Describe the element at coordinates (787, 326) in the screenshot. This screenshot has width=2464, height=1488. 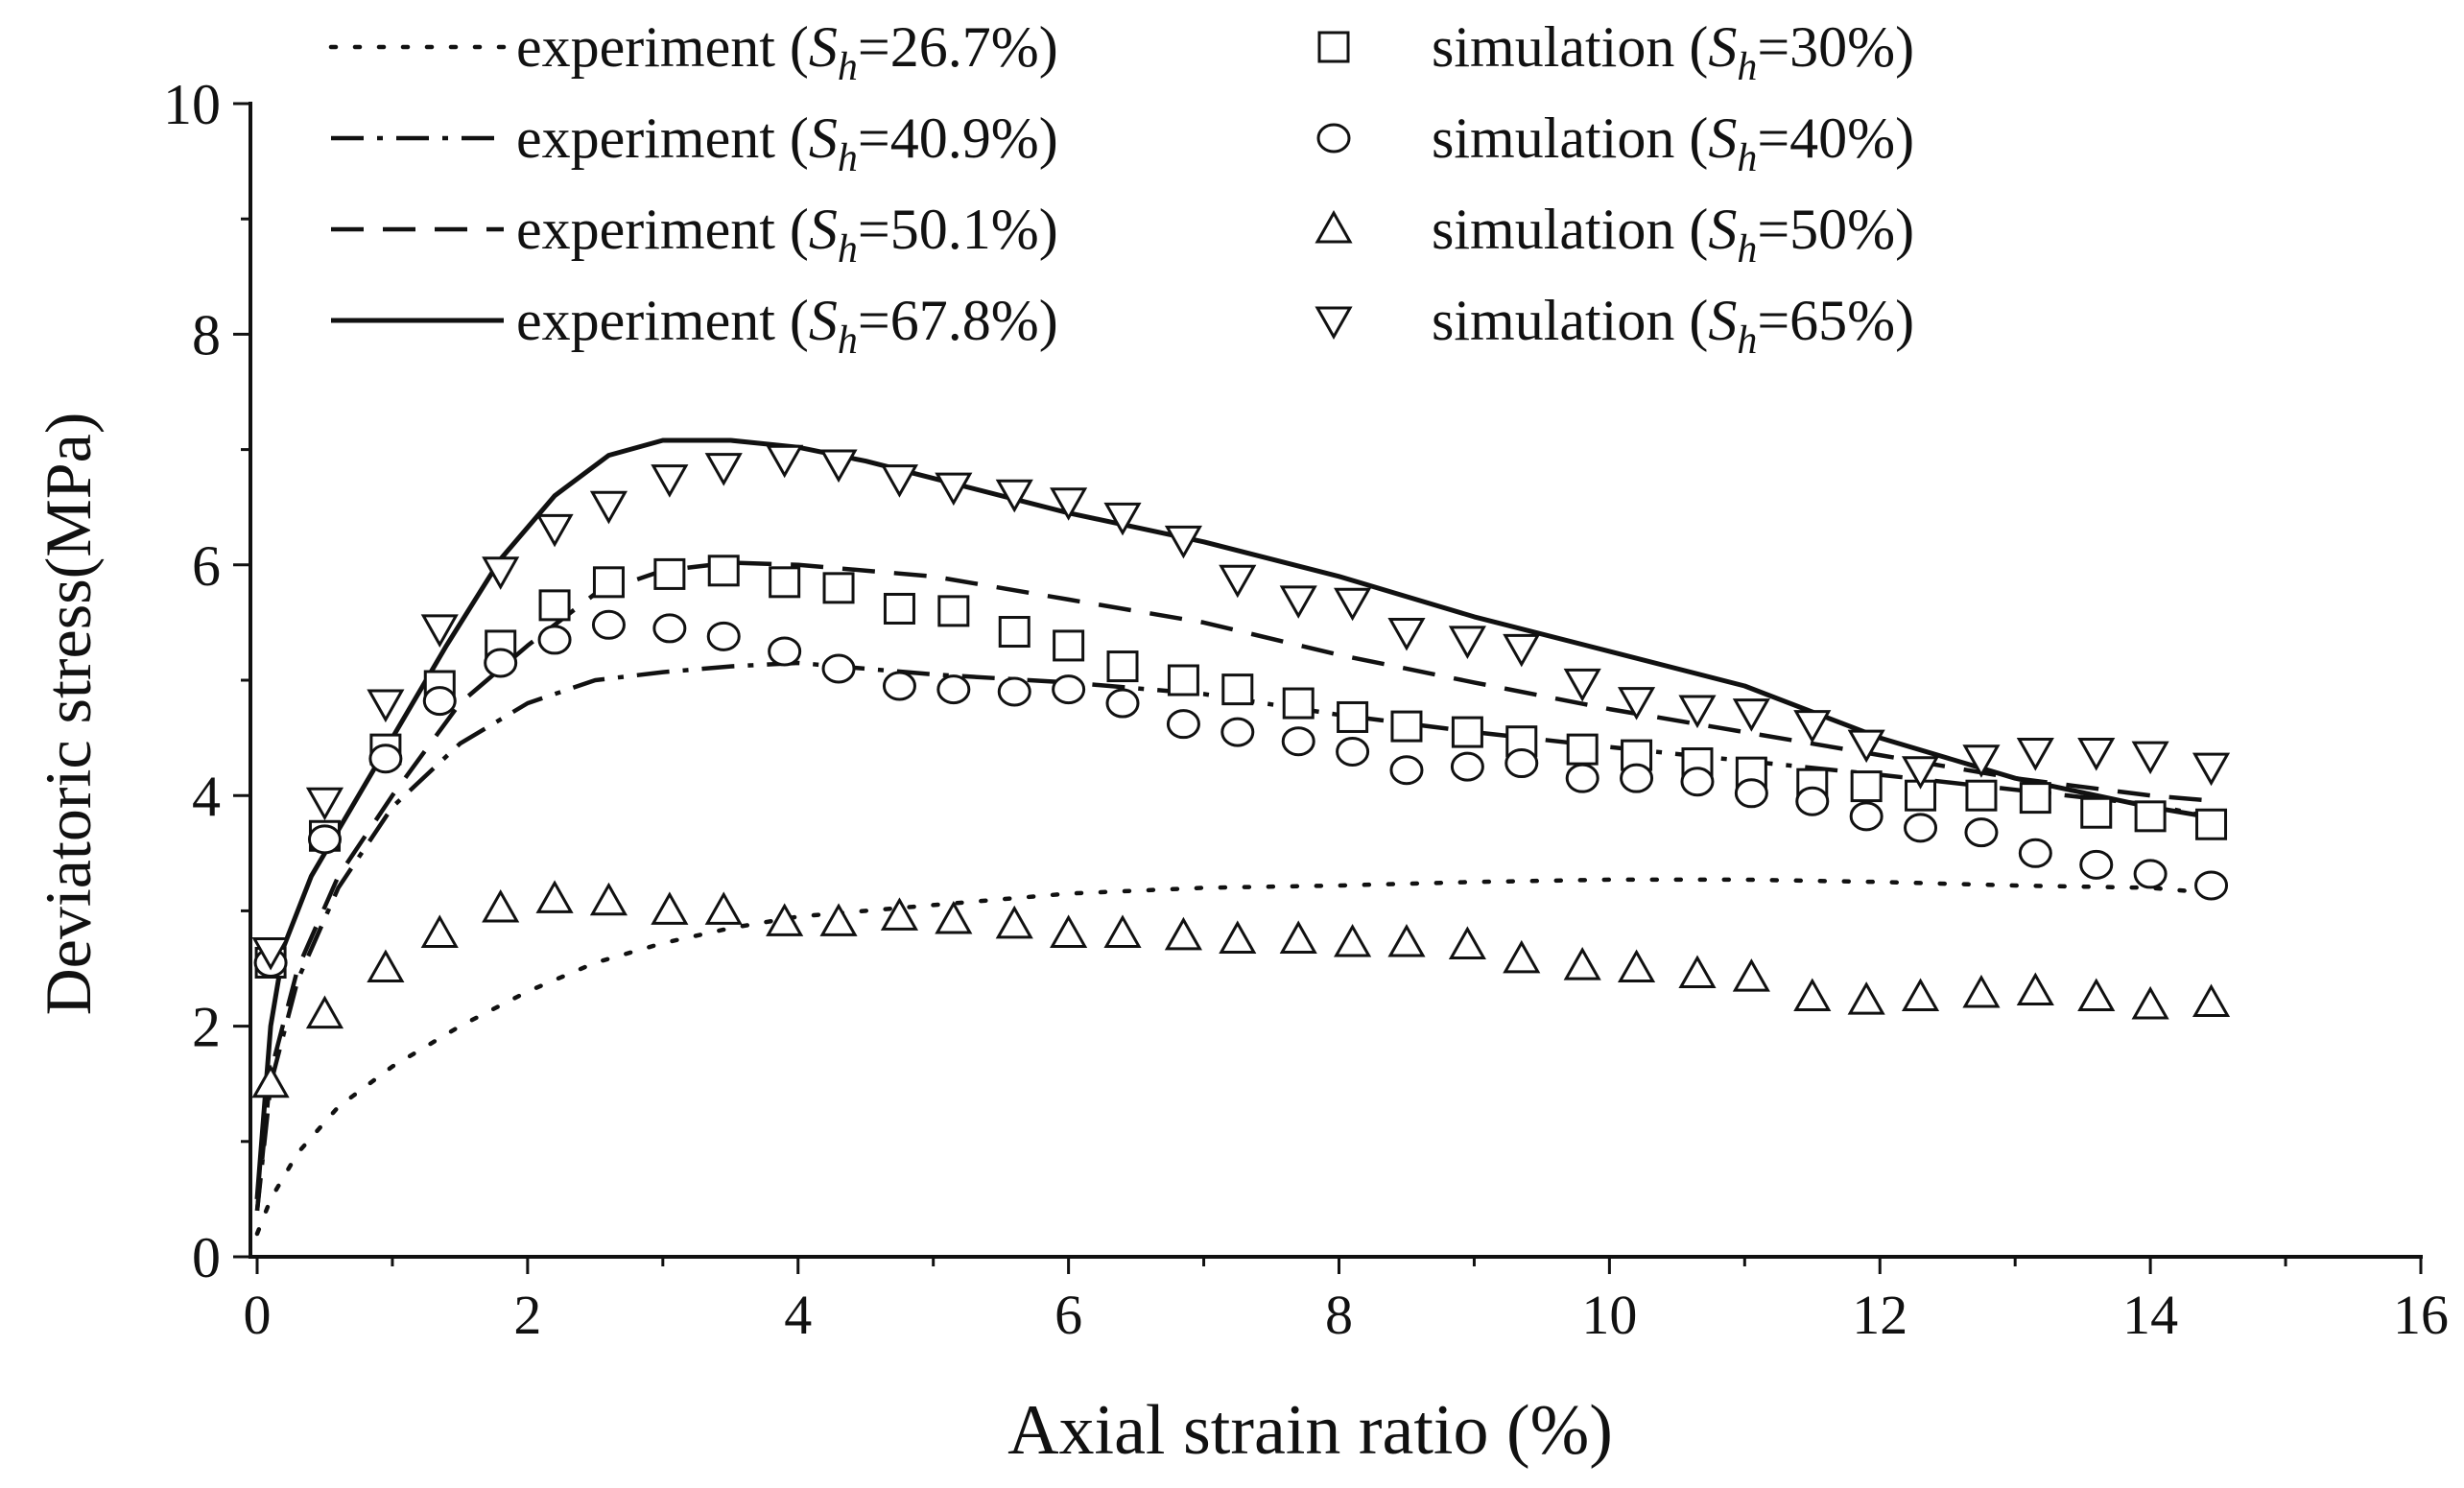
I see `legend-label: experiment (Sh=67.8%)` at that location.